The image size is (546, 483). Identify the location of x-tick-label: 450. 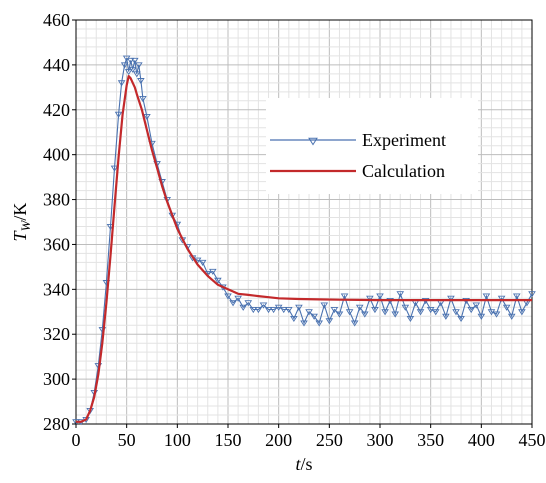
(532, 440).